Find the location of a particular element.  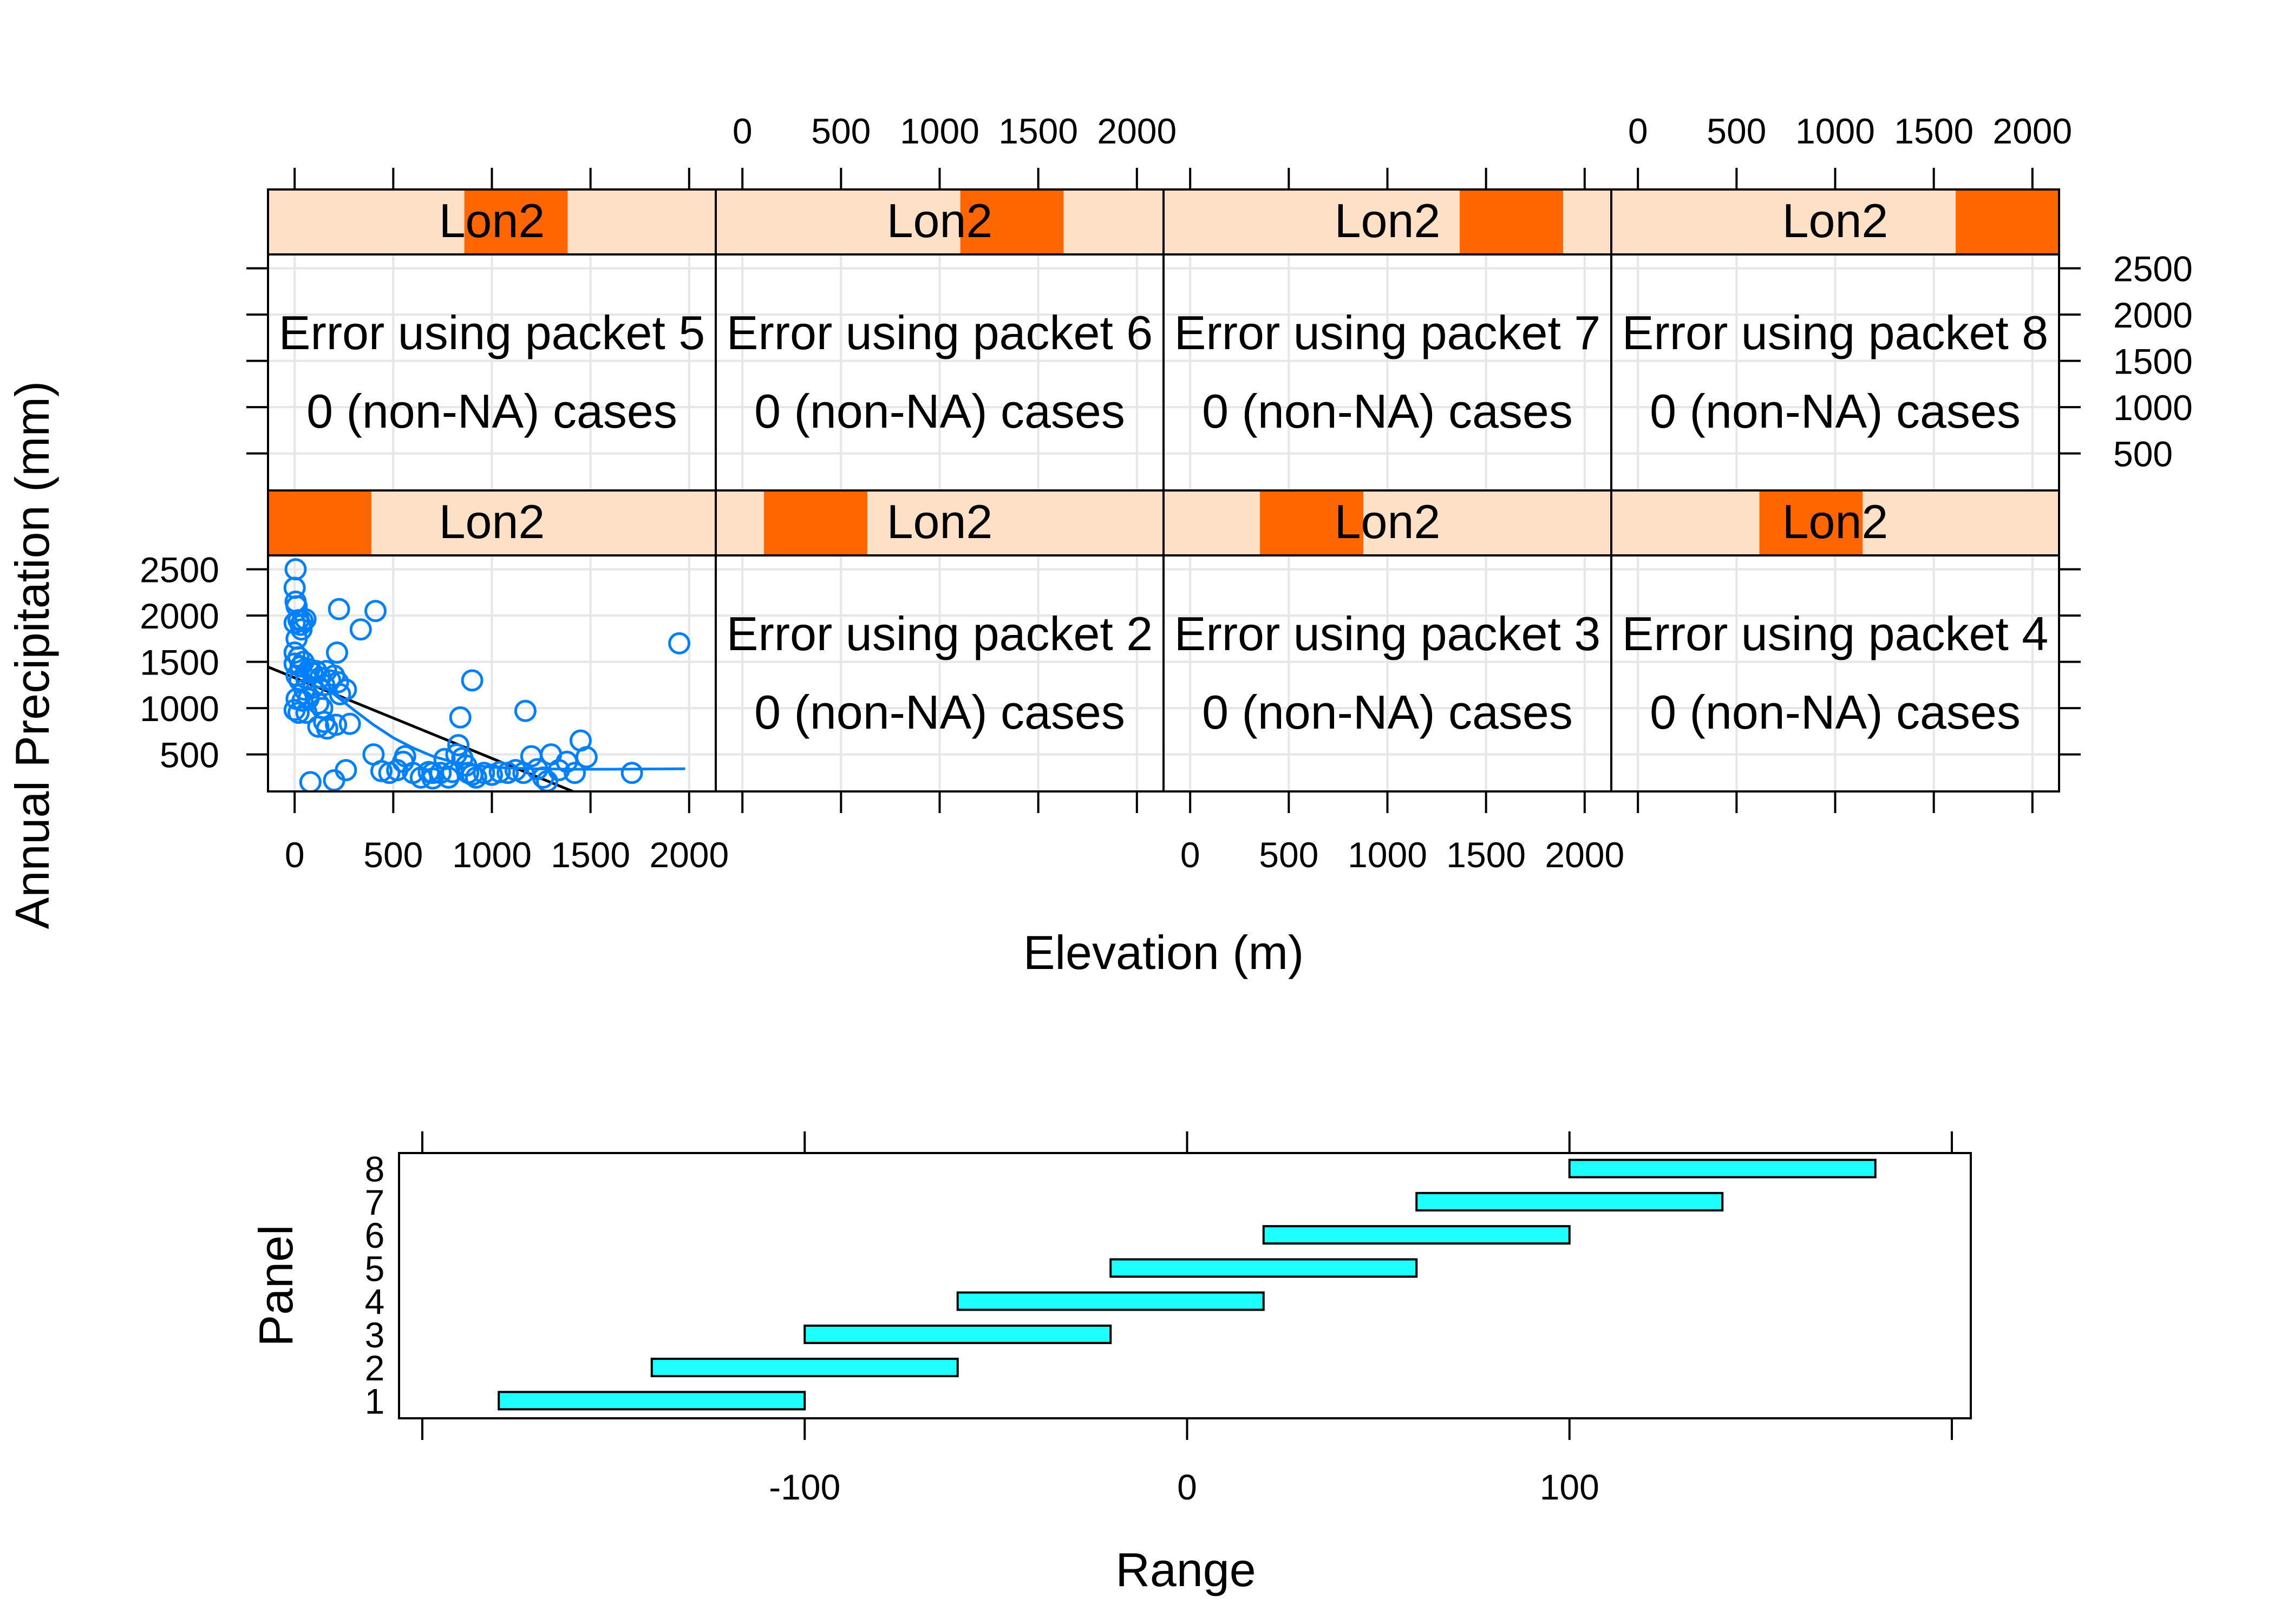

panel-category-label: 8 is located at coordinates (375, 1169).